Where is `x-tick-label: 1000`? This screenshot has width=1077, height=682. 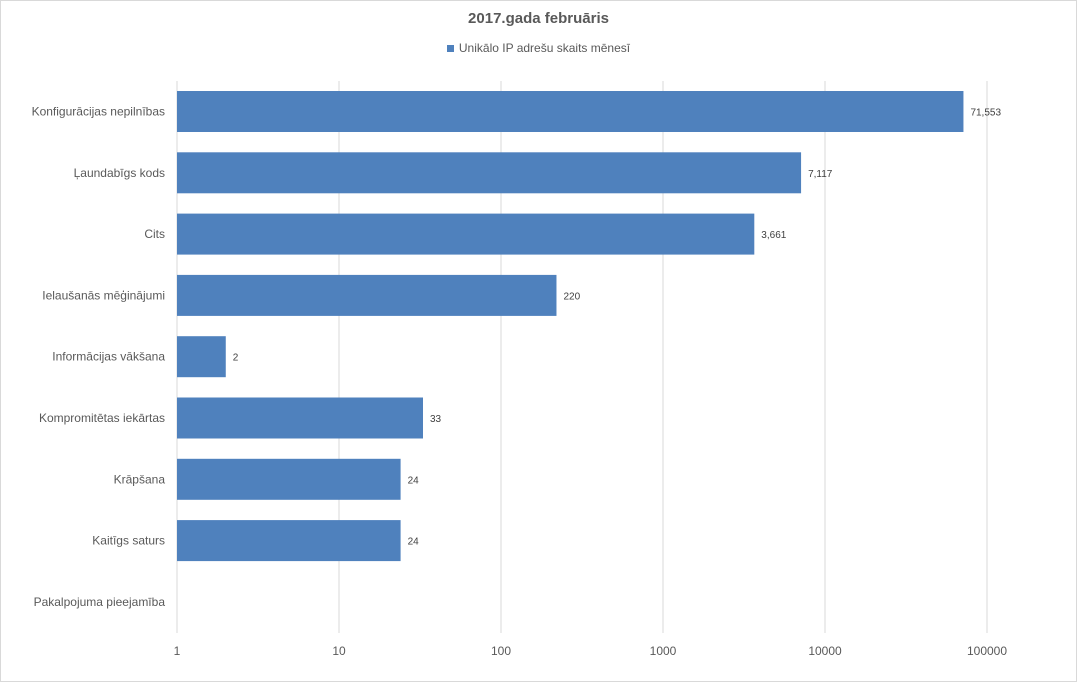
x-tick-label: 1000 is located at coordinates (663, 651).